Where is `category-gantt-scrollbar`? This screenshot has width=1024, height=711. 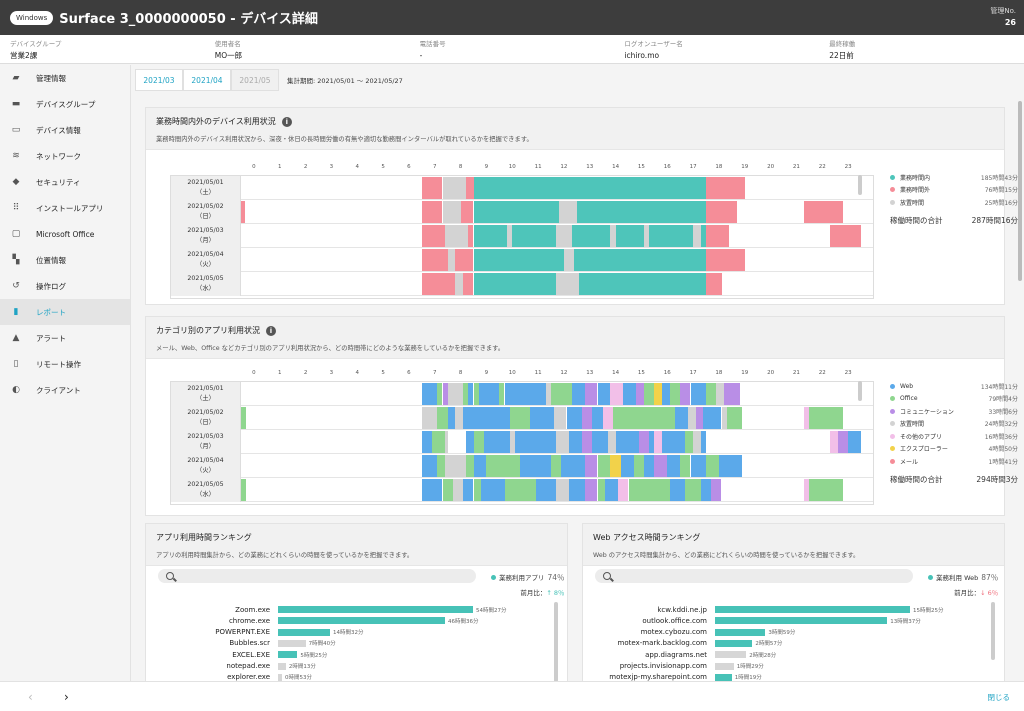 category-gantt-scrollbar is located at coordinates (860, 391).